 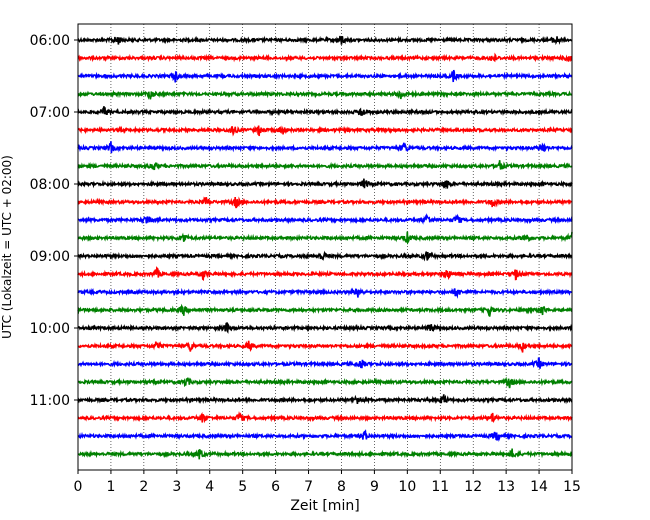 I want to click on x-tick-label: 12, so click(x=473, y=487).